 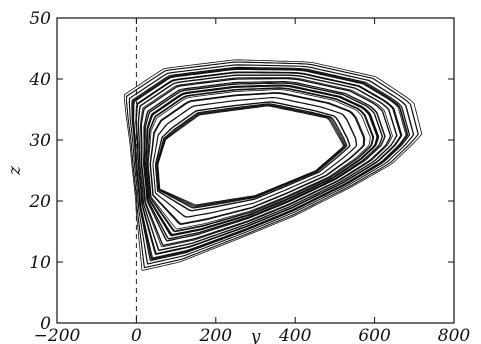 I want to click on x-axis-label: y, so click(x=255, y=335).